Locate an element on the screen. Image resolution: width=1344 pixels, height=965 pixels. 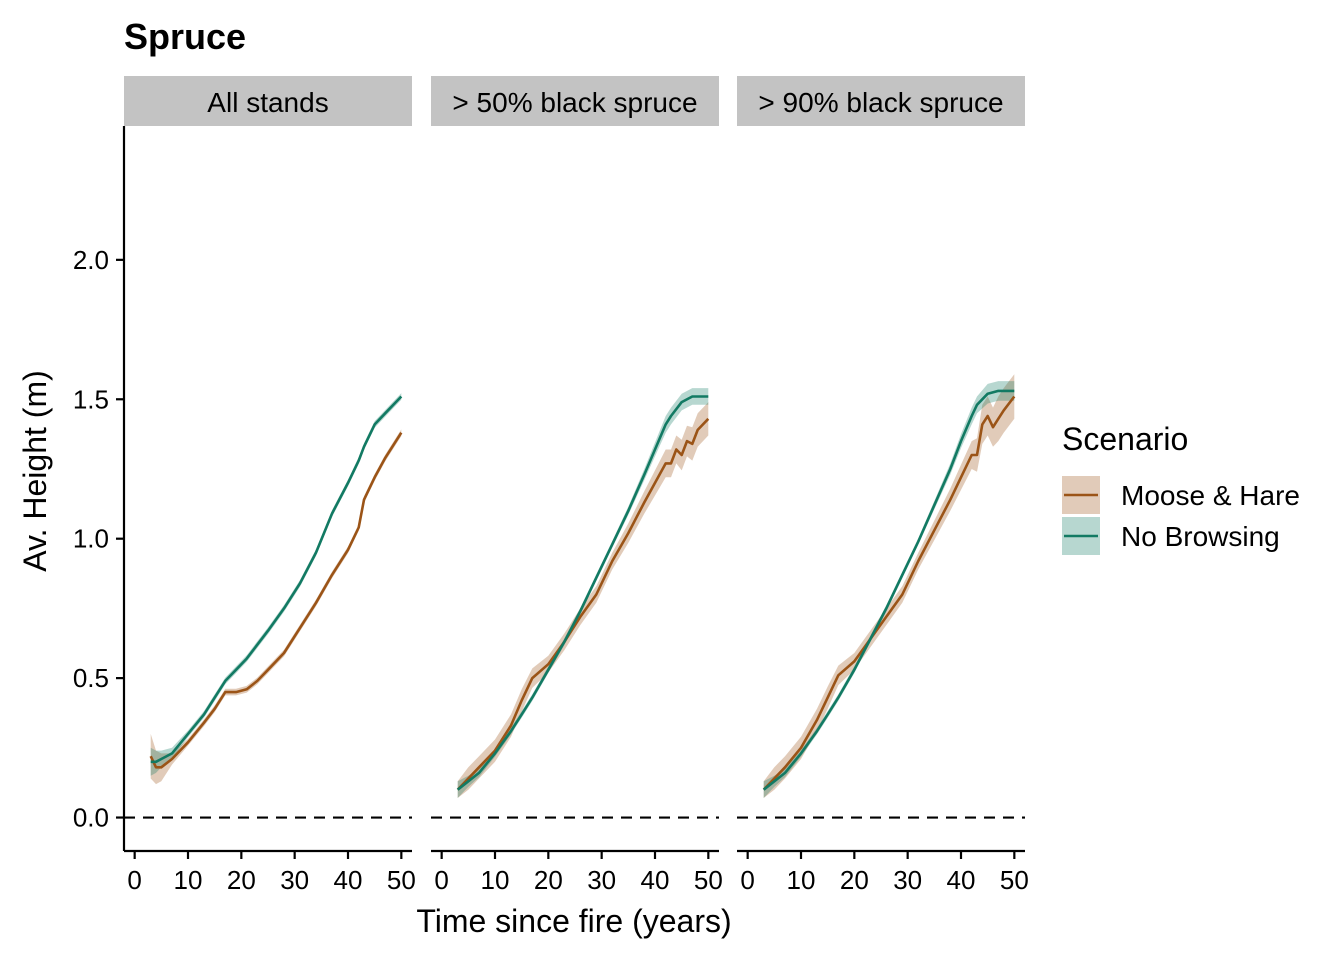
strip-label: All stands is located at coordinates (267, 102).